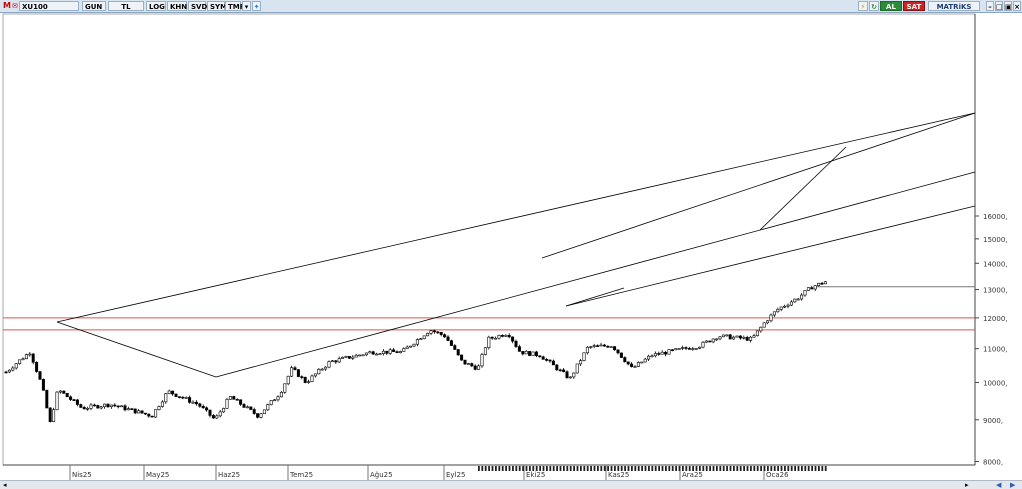  I want to click on refresh-icon: ↻, so click(874, 6).